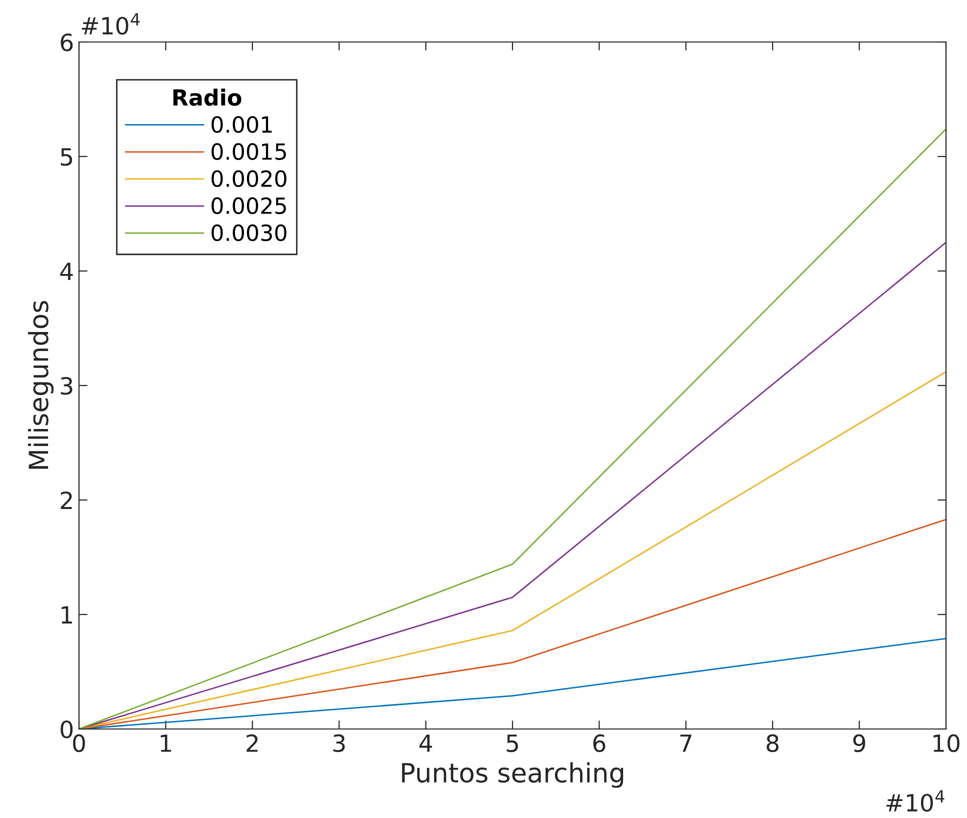  I want to click on legend-label: 0.001, so click(242, 124).